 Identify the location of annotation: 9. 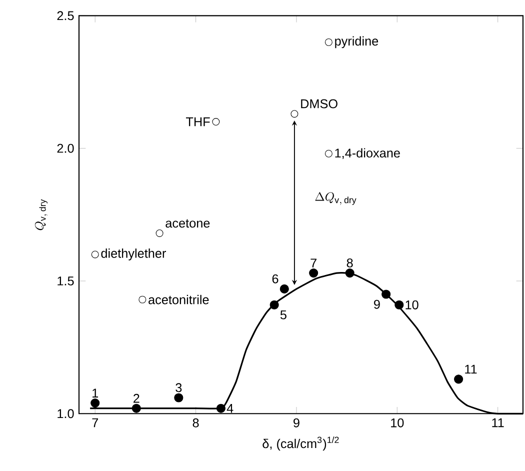
(377, 304).